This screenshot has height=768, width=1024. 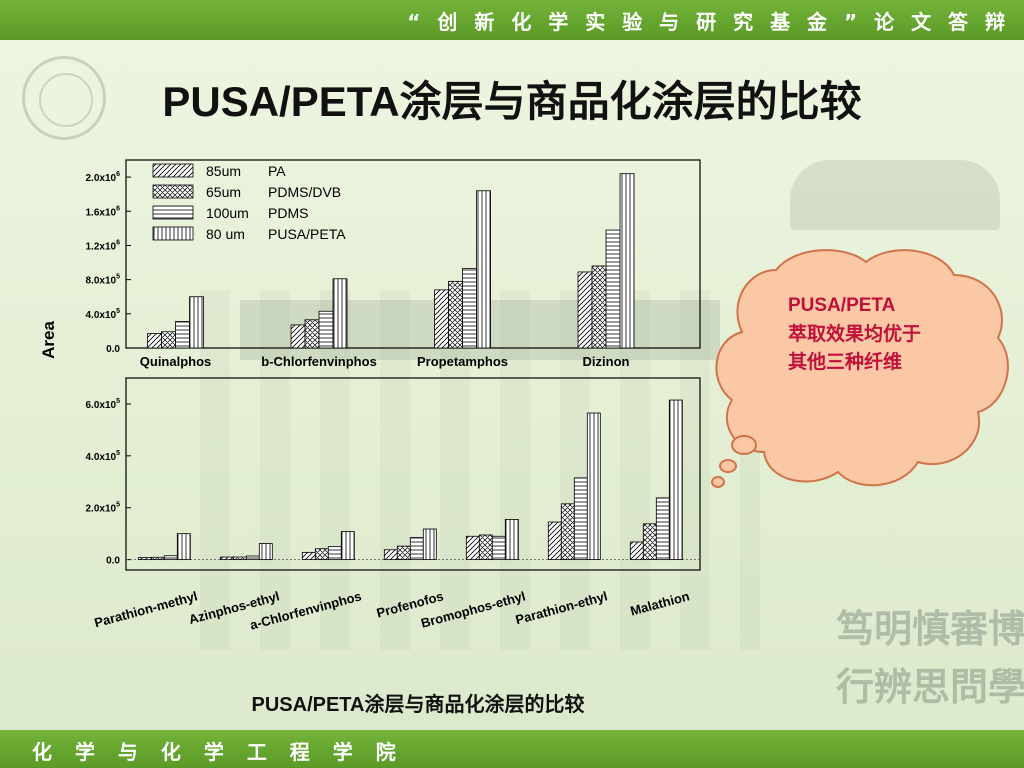 What do you see at coordinates (512, 749) in the screenshot?
I see `footer-bar: 化 学 与 化 学 工 程 学 院` at bounding box center [512, 749].